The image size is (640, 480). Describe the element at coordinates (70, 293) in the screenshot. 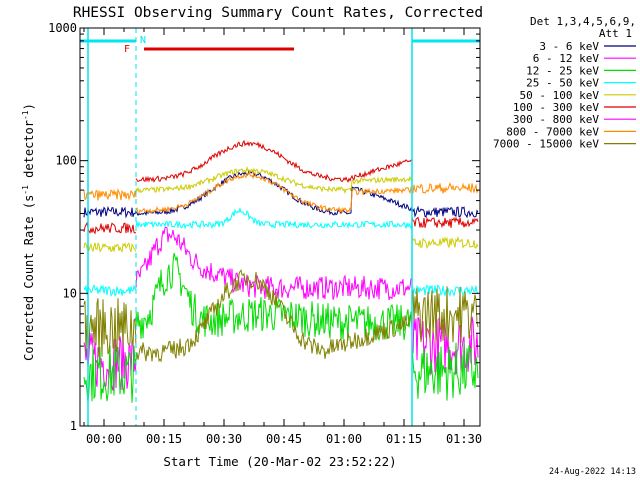

I see `y-tick-label: 10` at that location.